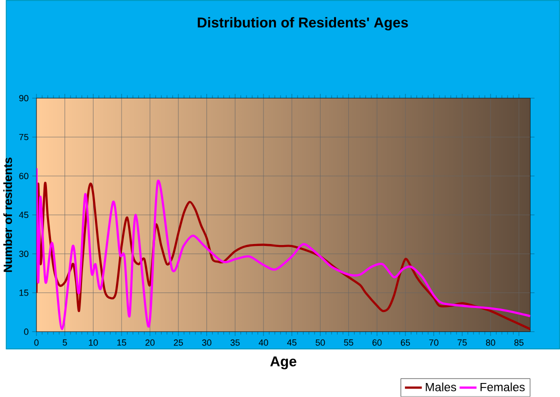 The height and width of the screenshot is (397, 560). I want to click on x-tick-label: 30, so click(207, 343).